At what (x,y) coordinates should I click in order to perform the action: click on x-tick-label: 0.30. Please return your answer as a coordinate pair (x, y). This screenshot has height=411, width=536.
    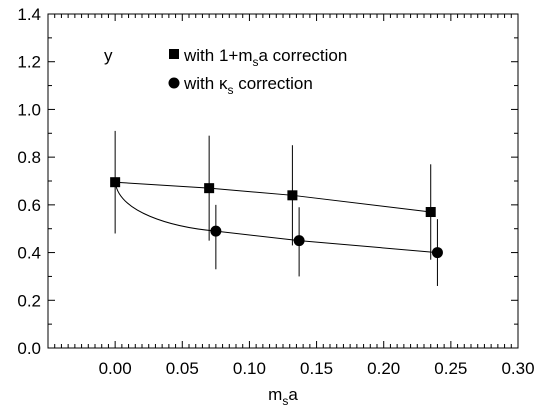
    Looking at the image, I should click on (517, 368).